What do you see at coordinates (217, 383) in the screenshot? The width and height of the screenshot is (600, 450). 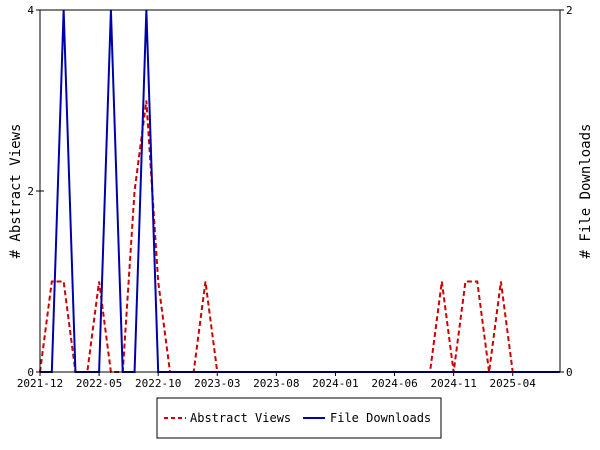 I see `x-tick-label: 2023-03` at bounding box center [217, 383].